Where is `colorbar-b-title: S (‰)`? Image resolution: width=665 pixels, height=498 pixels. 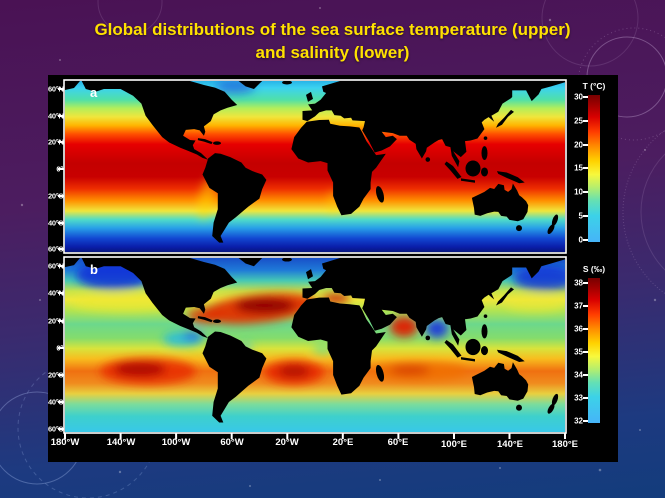 colorbar-b-title: S (‰) is located at coordinates (594, 269).